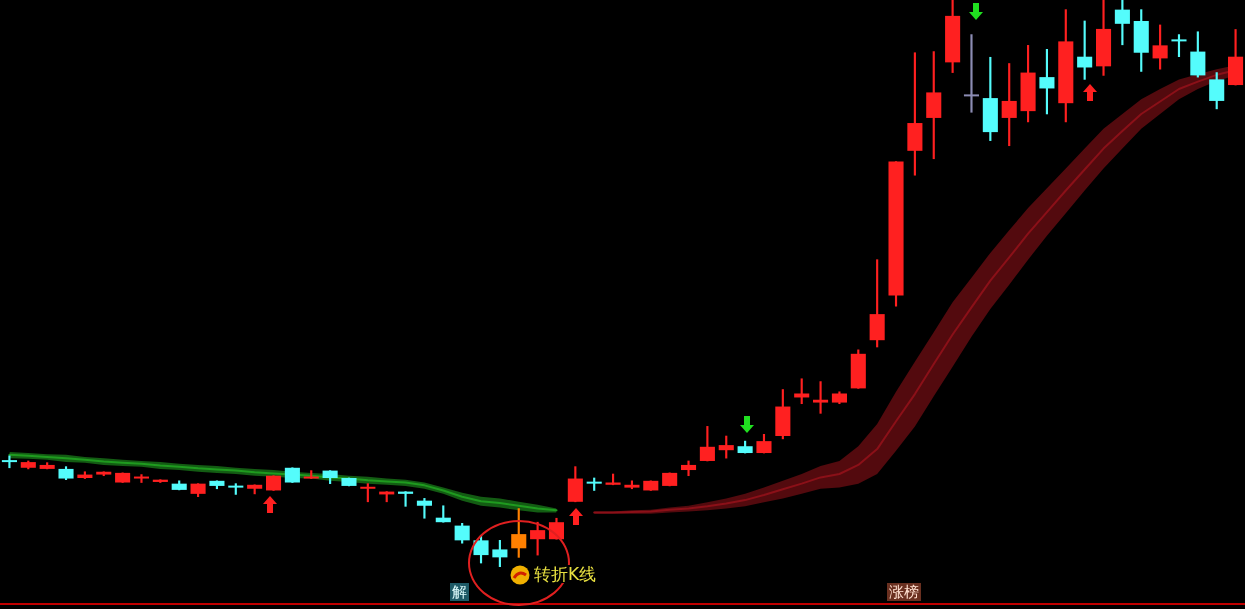 This screenshot has height=609, width=1245. What do you see at coordinates (565, 574) in the screenshot?
I see `annotation: 转折K线` at bounding box center [565, 574].